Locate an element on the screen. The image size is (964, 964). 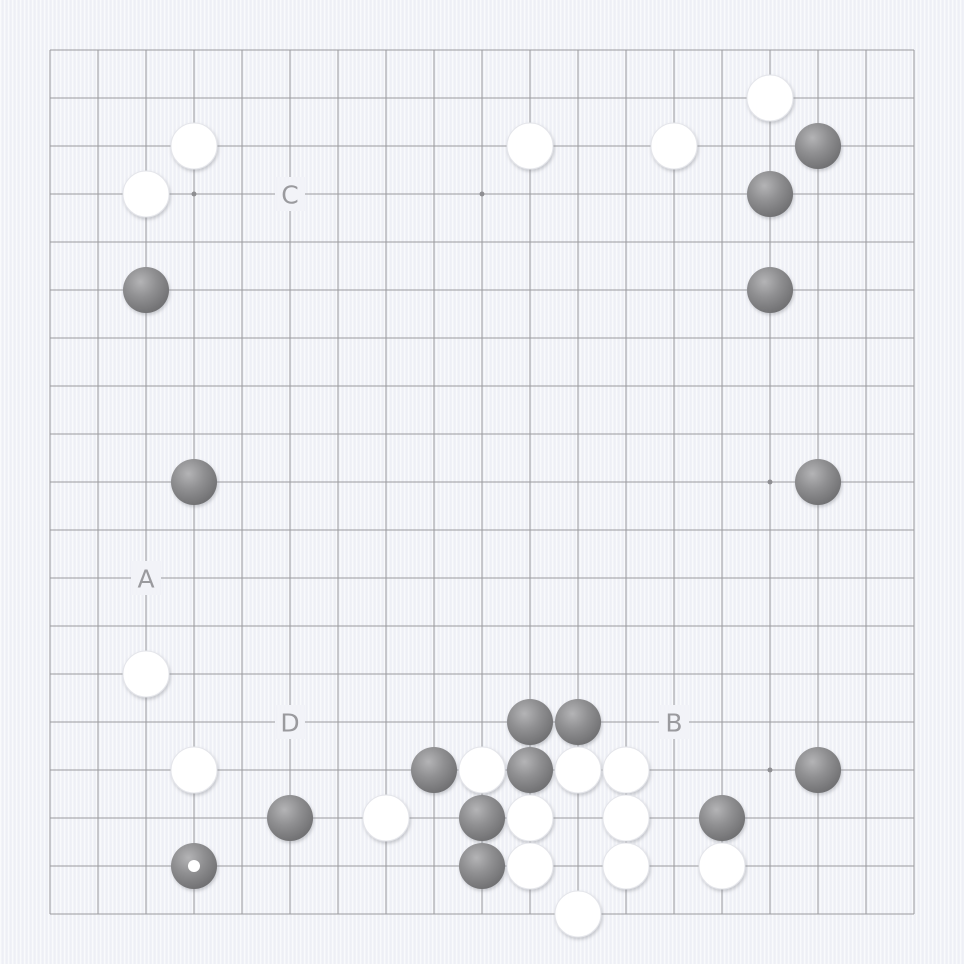
board-label-text: A is located at coordinates (145, 579).